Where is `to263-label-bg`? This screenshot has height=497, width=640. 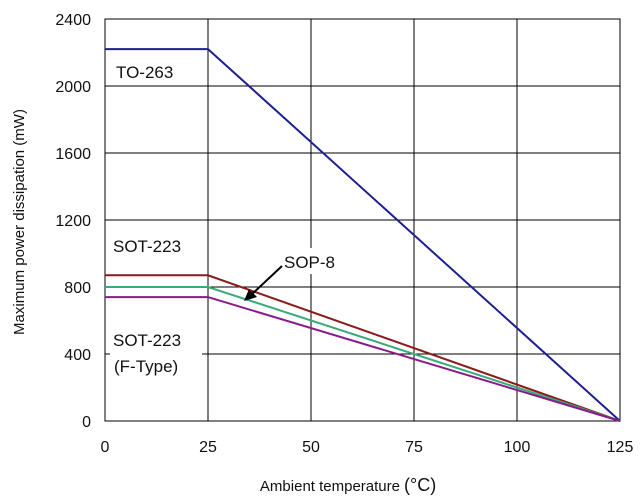
to263-label-bg is located at coordinates (155, 71).